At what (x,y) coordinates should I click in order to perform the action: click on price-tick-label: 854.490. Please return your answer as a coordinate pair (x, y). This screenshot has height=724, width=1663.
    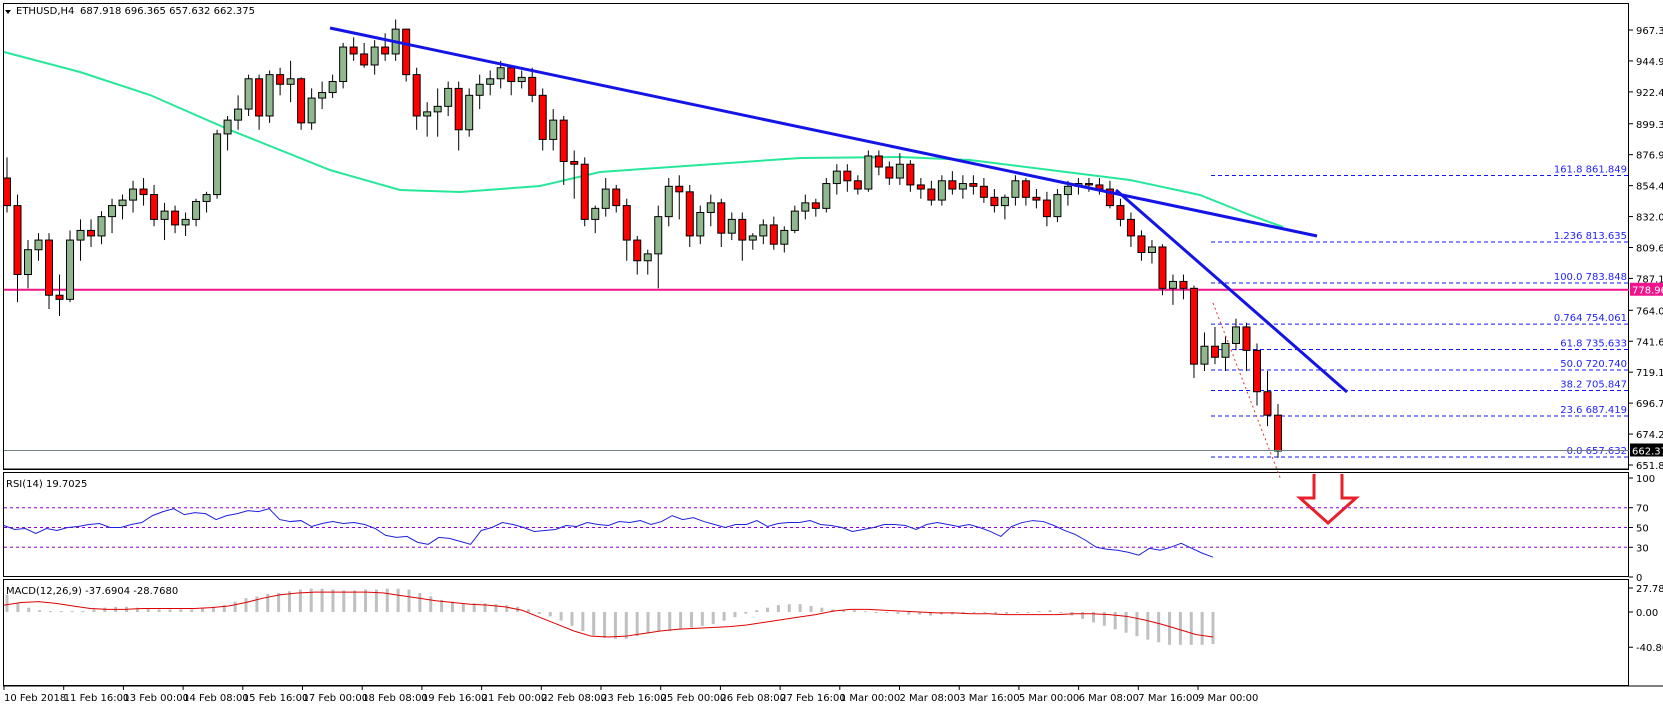
    Looking at the image, I should click on (1649, 187).